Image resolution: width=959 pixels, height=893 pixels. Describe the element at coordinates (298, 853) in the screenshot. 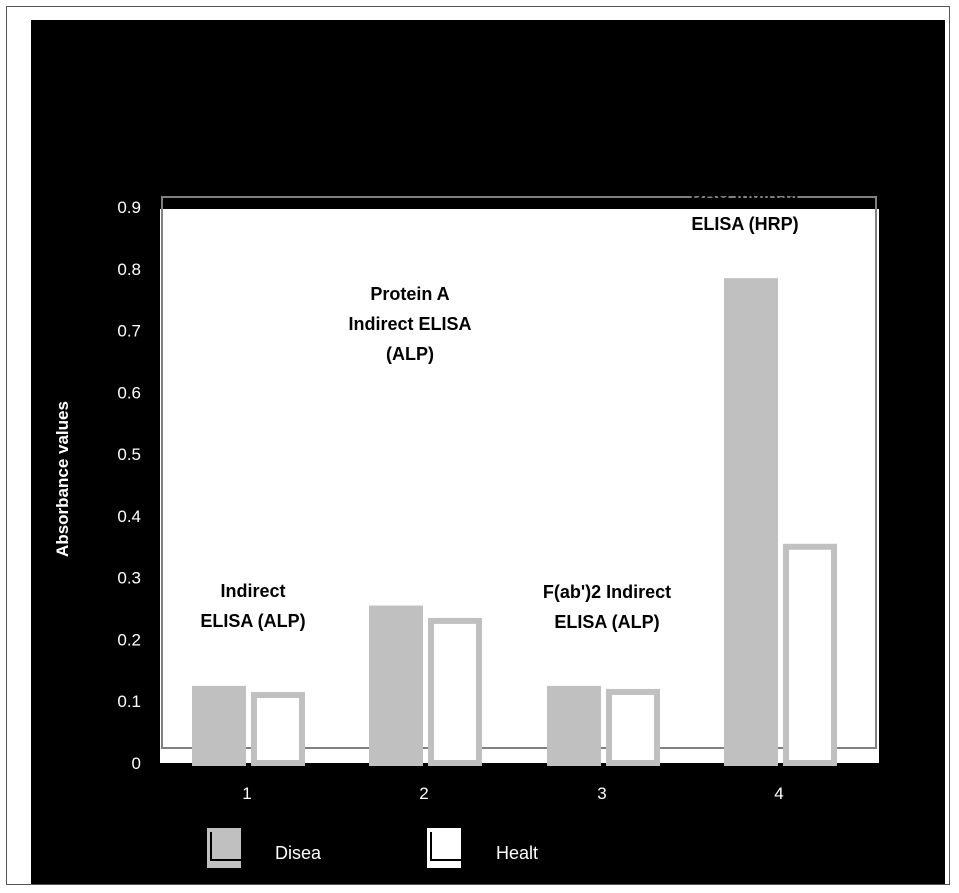

I see `legend-label: Disea` at that location.